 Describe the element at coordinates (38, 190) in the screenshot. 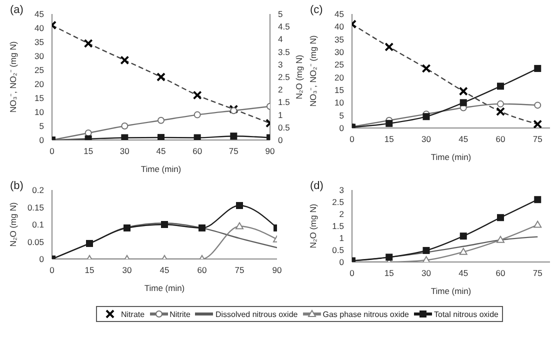

I see `y-tick-label: 0.2` at that location.